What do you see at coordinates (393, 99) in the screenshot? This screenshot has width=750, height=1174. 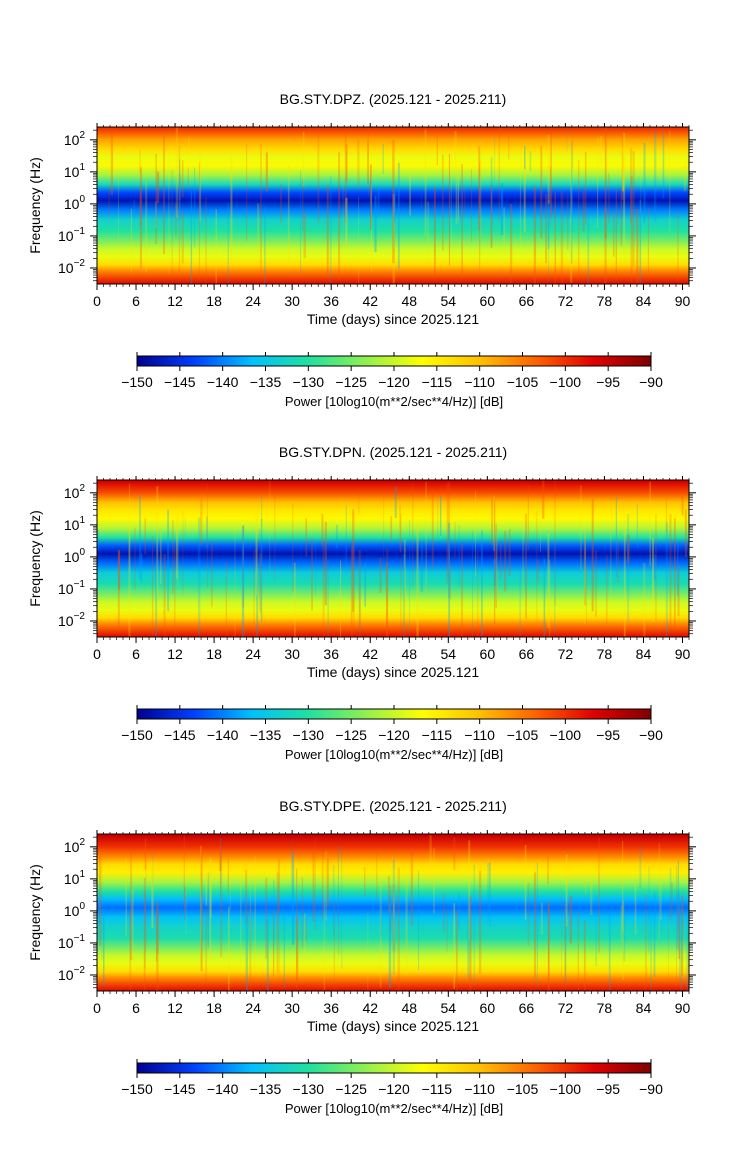 I see `chart-title: BG.STY.DPZ. (2025.121 - 2025.211)` at bounding box center [393, 99].